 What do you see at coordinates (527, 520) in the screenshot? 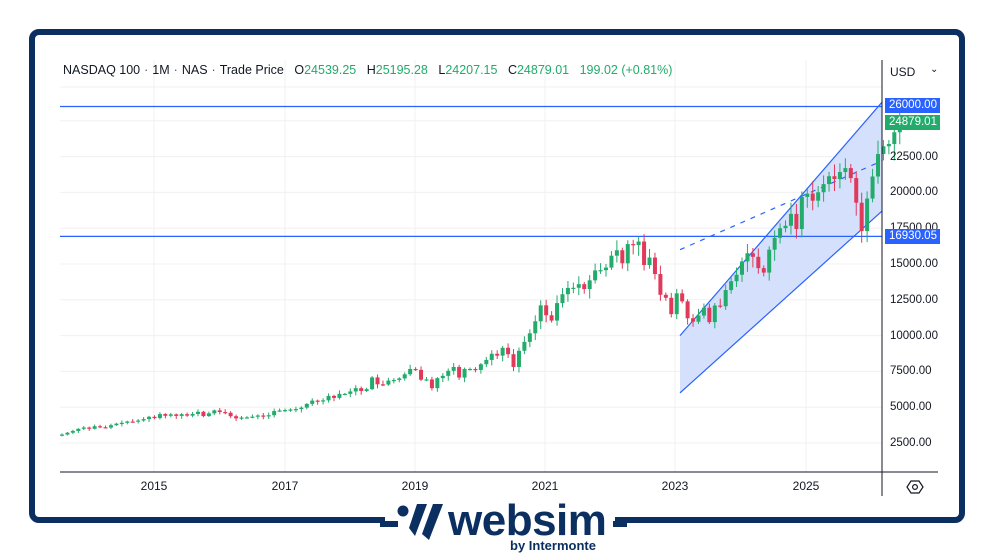
I see `logo-wordmark: websim` at bounding box center [527, 520].